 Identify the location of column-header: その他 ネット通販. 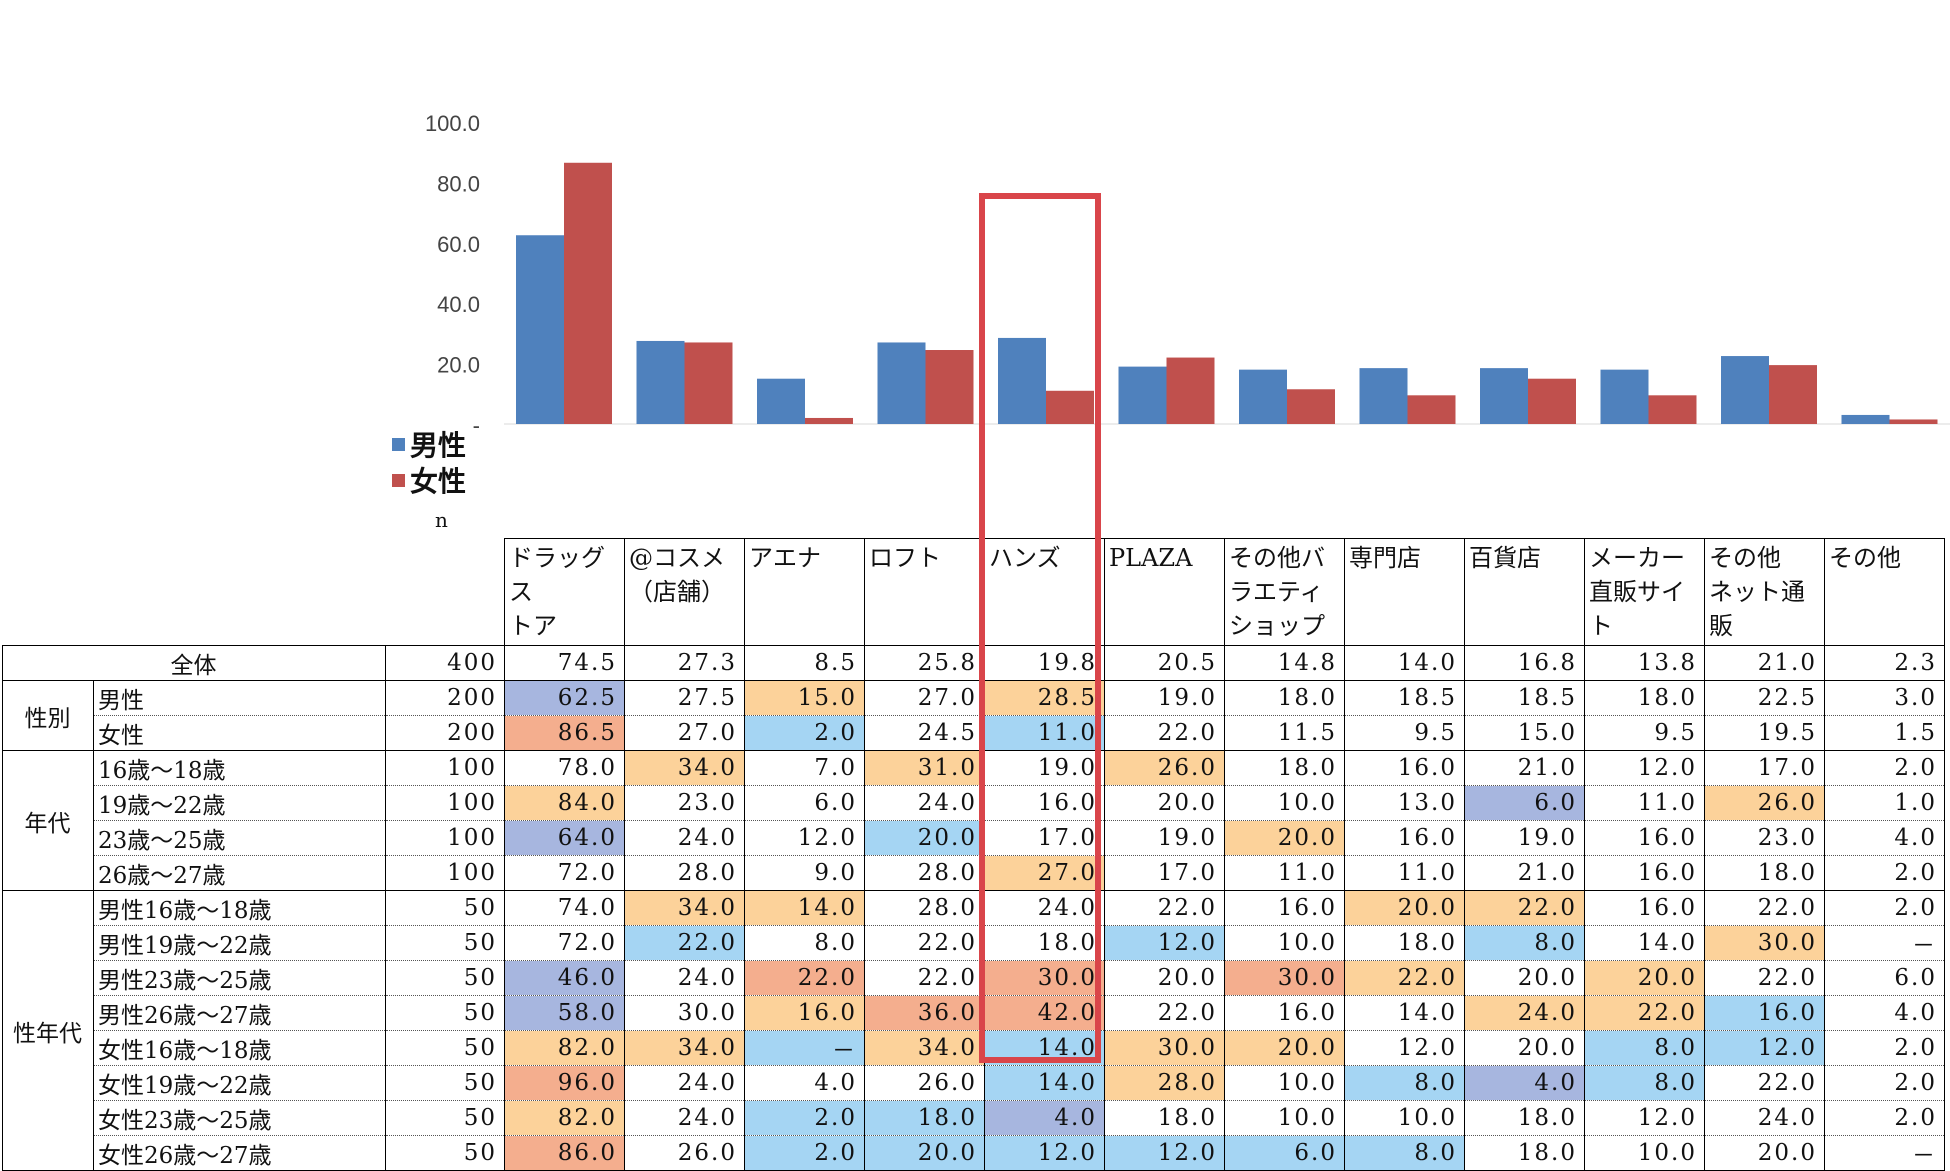
(1764, 592).